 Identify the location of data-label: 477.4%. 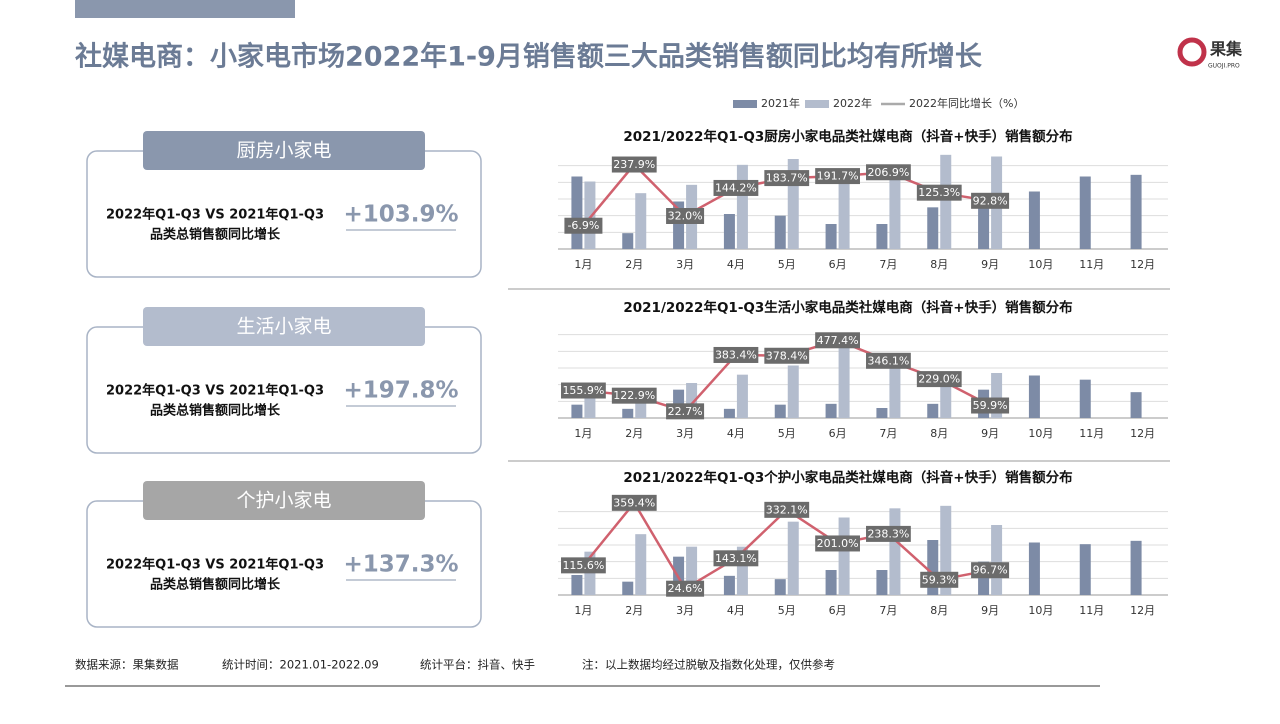
(838, 340).